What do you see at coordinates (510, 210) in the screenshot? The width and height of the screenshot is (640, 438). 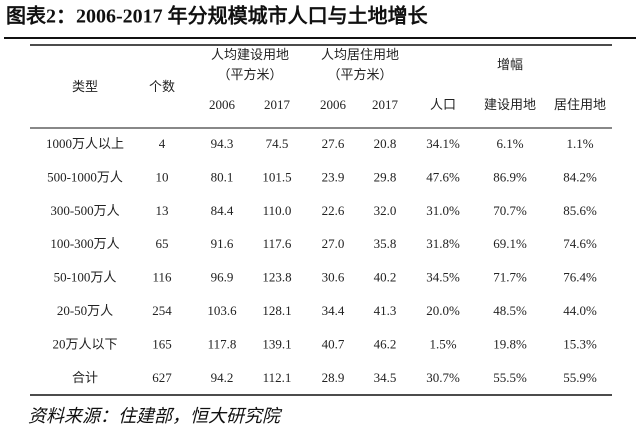 I see `cell: 70.7%` at bounding box center [510, 210].